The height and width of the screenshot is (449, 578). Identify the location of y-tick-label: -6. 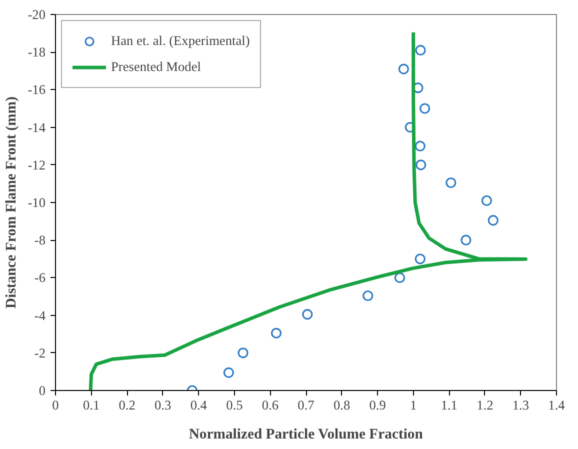
(40, 278).